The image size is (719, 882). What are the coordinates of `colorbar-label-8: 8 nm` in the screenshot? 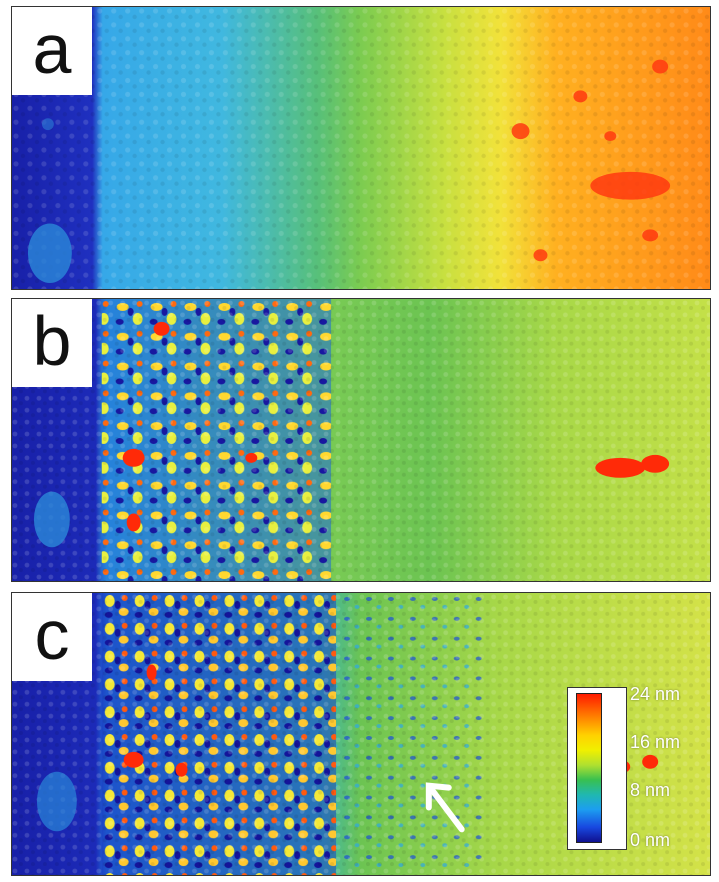 It's located at (650, 790).